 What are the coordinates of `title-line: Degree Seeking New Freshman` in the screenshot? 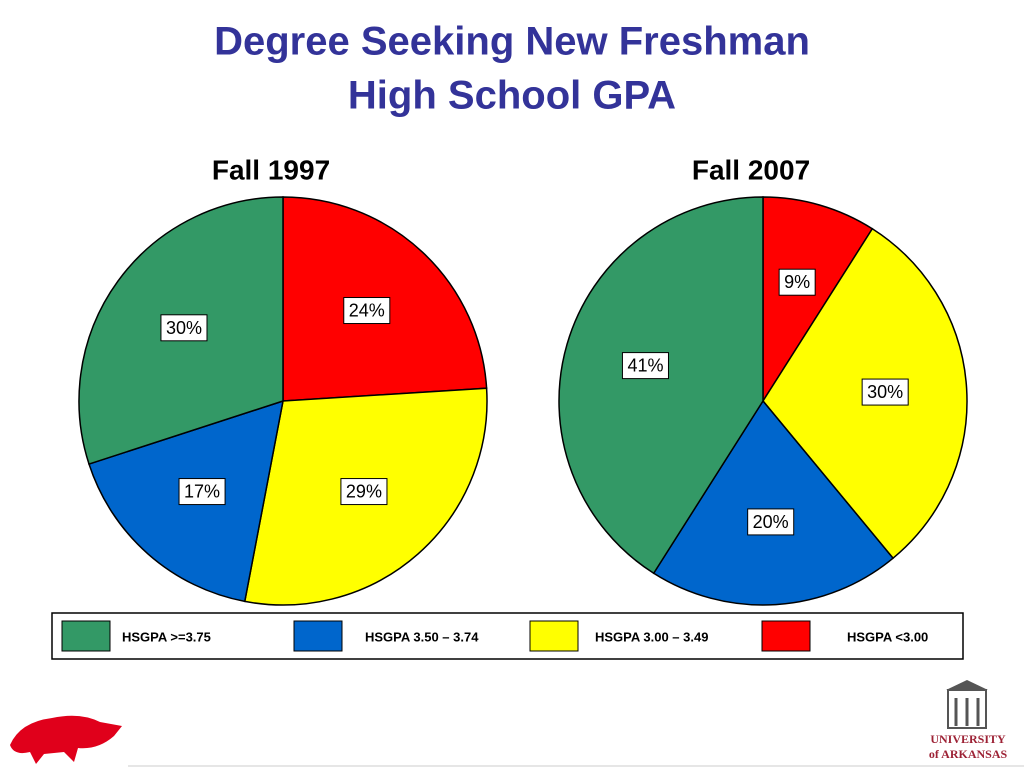 It's located at (512, 42).